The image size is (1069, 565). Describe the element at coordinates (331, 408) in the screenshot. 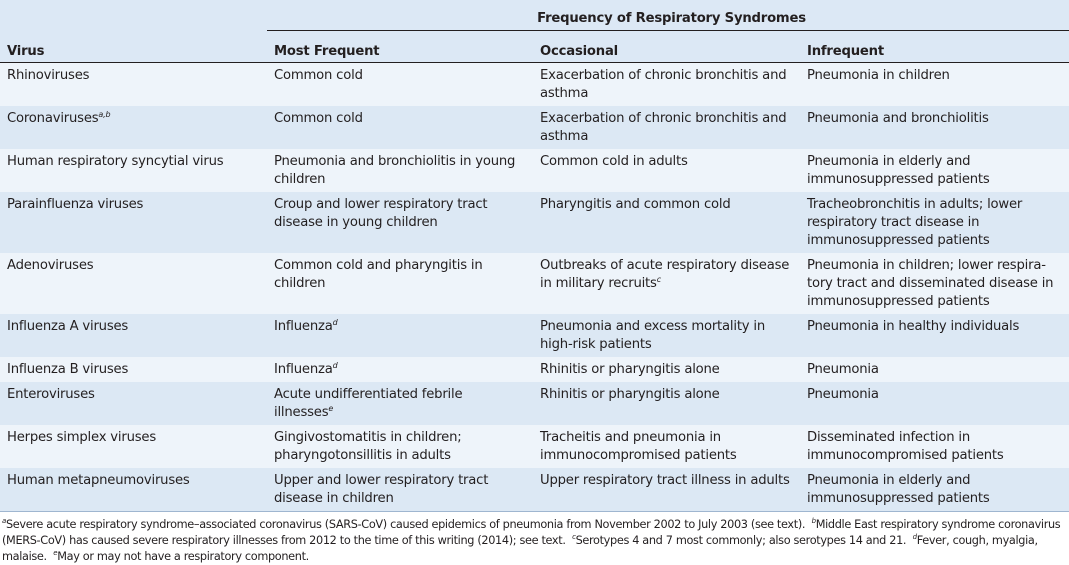

I see `footnote-marker: e` at that location.